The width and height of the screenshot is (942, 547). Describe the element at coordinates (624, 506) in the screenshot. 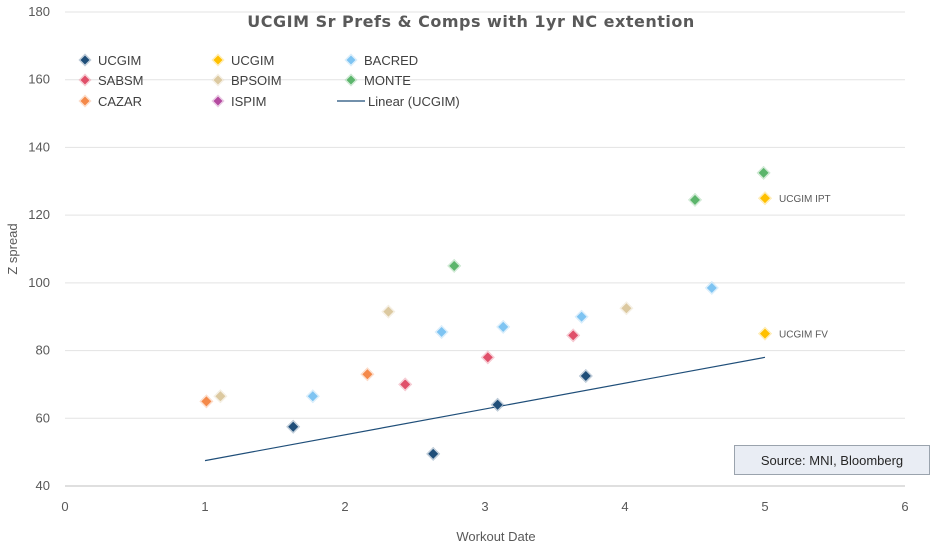

I see `x-tick-label: 4` at that location.